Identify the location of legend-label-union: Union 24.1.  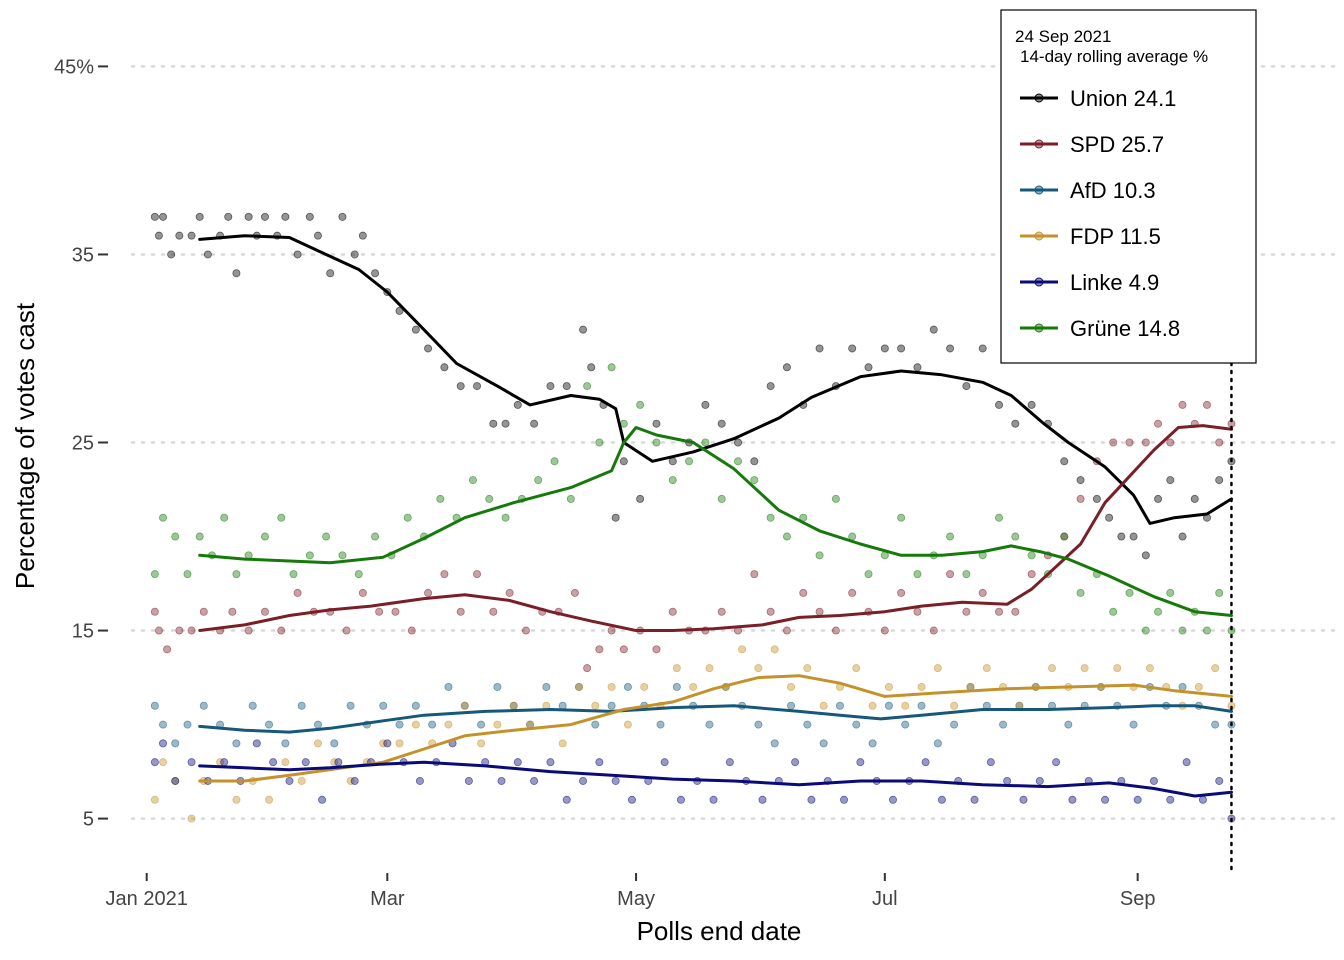
(1123, 98).